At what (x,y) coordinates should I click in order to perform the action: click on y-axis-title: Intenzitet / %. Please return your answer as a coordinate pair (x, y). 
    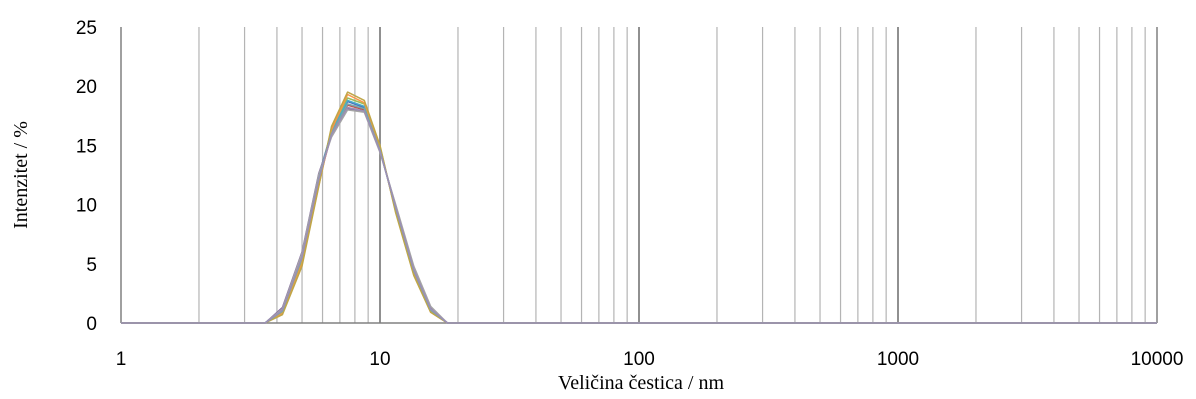
    Looking at the image, I should click on (21, 175).